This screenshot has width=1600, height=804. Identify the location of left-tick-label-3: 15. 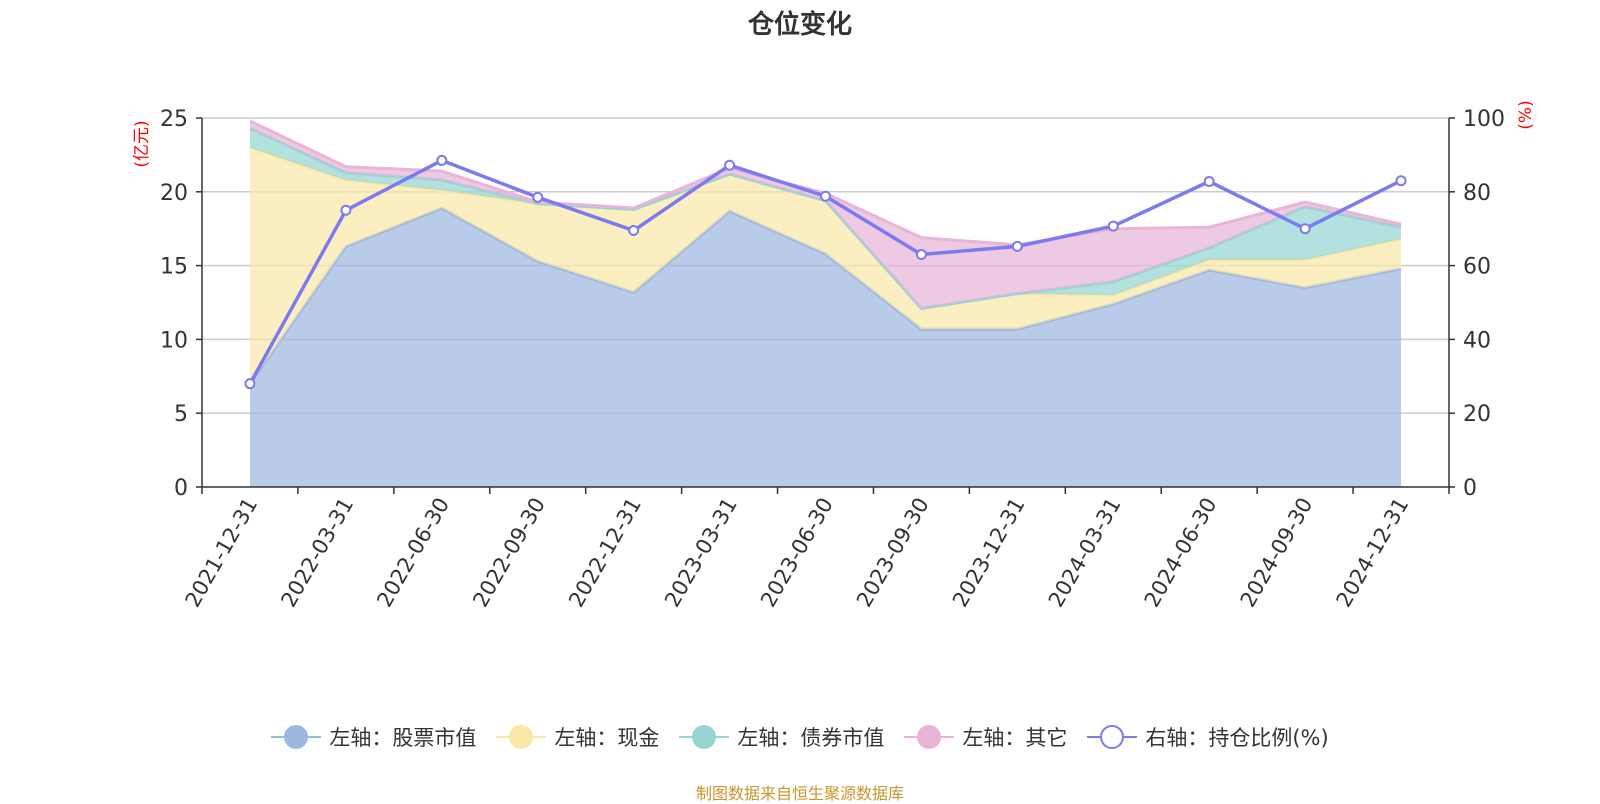
(174, 267).